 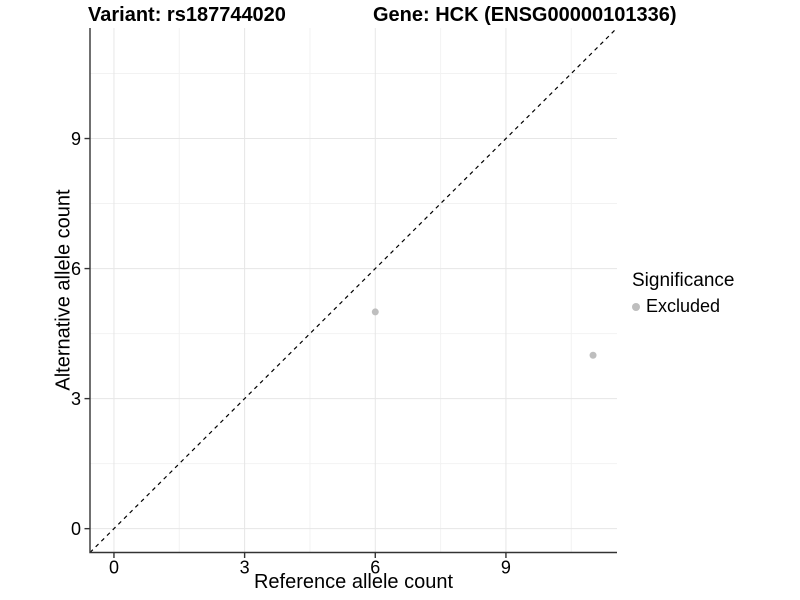 What do you see at coordinates (76, 529) in the screenshot?
I see `tick-label-y: 0` at bounding box center [76, 529].